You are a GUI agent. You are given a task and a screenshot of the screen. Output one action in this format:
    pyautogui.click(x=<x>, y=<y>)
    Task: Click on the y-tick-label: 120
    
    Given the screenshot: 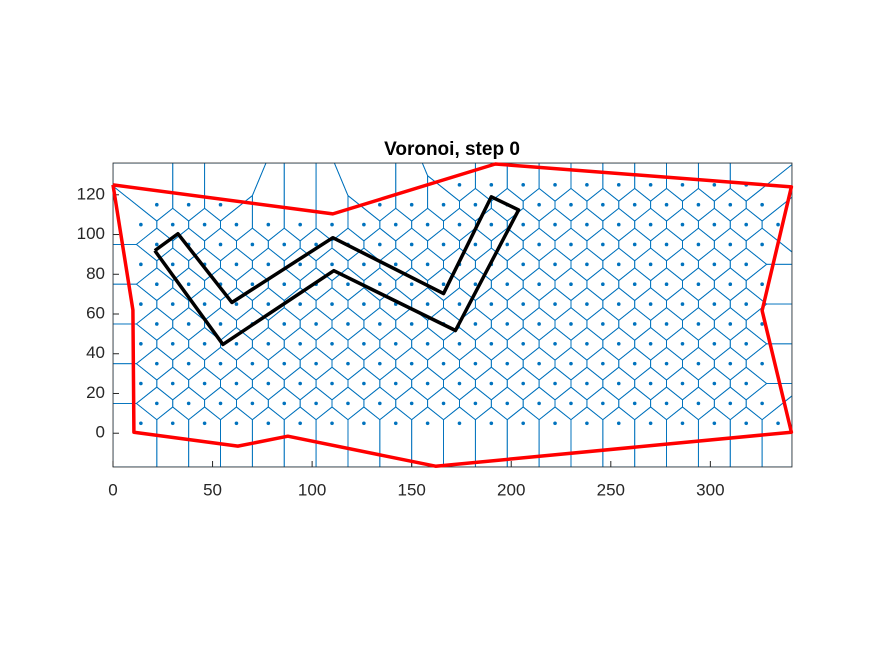 What is the action you would take?
    pyautogui.click(x=91, y=193)
    